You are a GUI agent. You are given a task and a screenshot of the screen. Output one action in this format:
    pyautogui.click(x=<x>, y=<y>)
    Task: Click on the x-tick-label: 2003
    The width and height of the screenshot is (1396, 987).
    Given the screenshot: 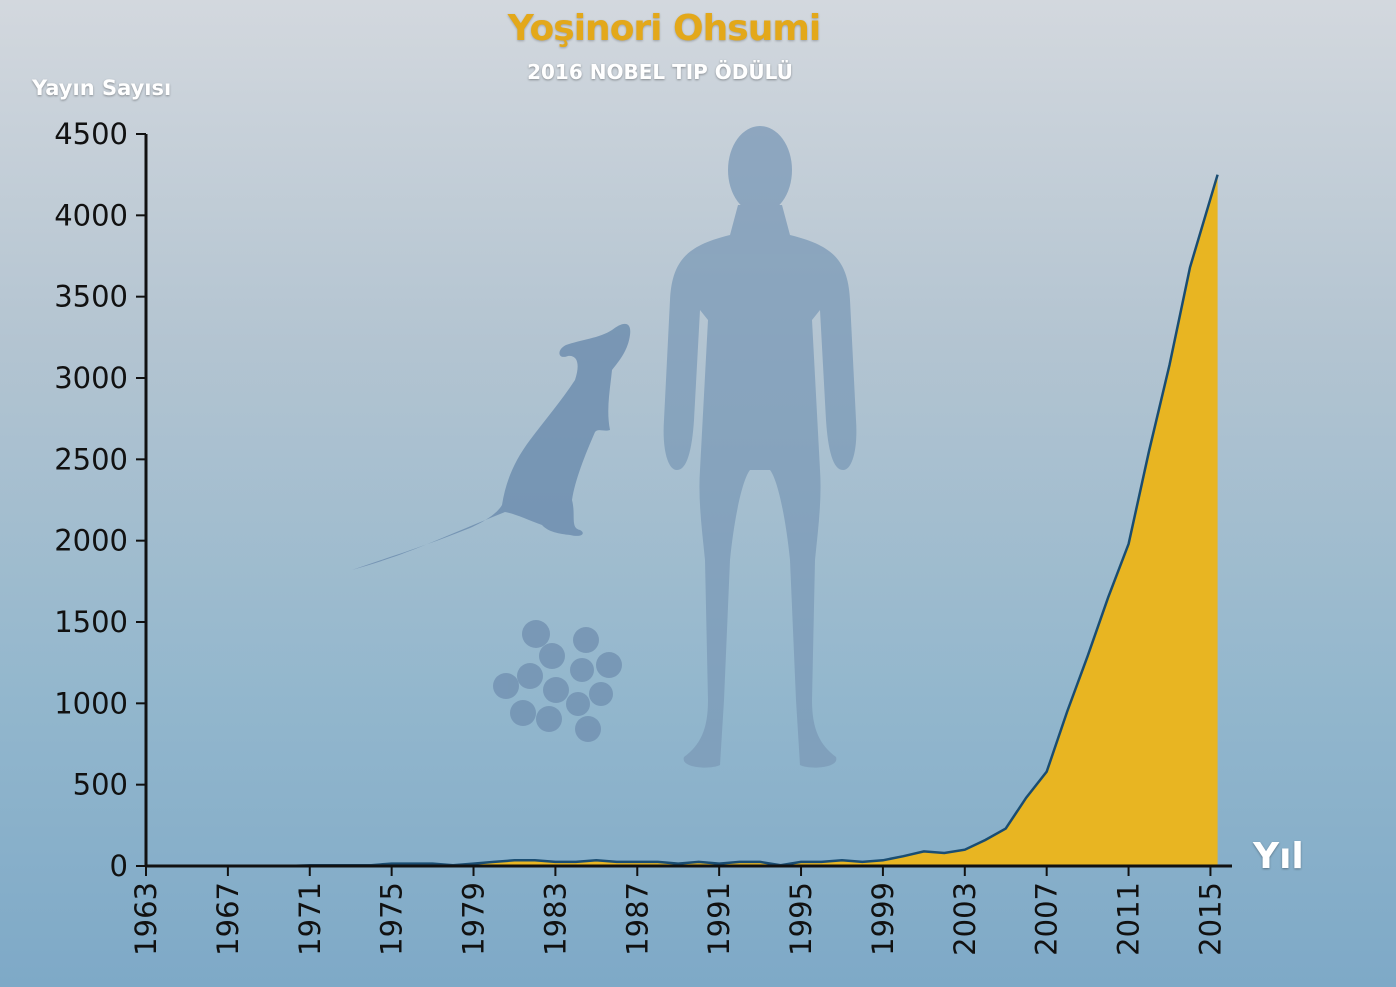 What is the action you would take?
    pyautogui.click(x=965, y=919)
    